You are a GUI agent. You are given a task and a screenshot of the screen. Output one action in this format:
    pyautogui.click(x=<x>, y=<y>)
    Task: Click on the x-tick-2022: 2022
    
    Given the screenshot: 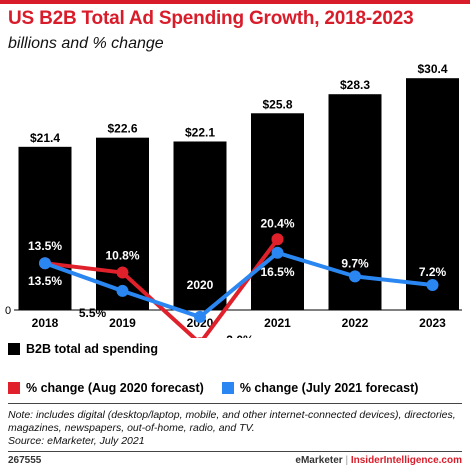 What is the action you would take?
    pyautogui.click(x=355, y=323)
    